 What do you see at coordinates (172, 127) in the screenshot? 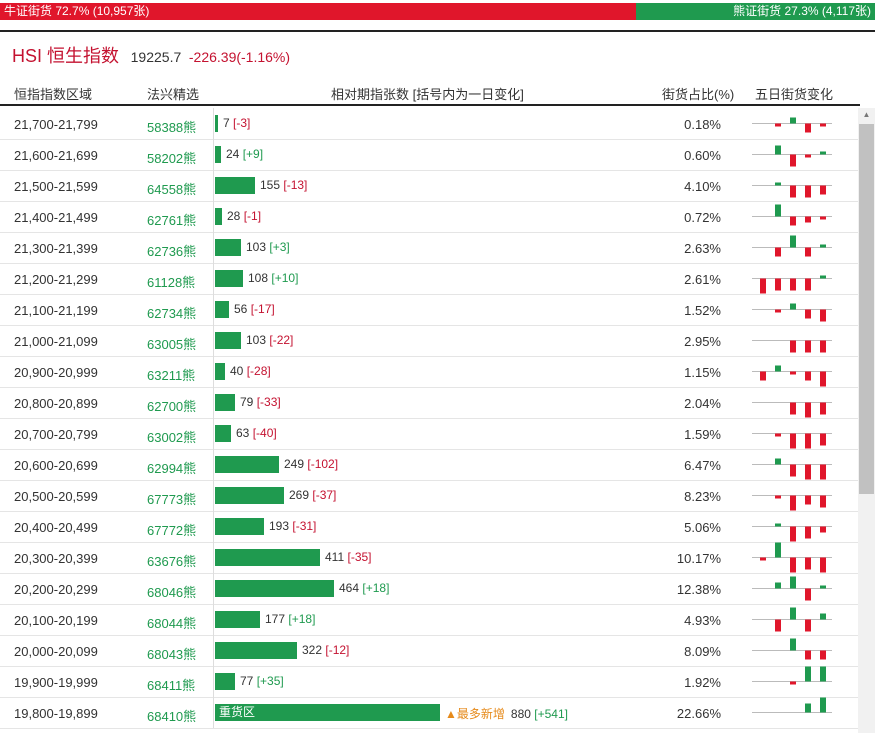
I see `warrant-code-link: 58388熊` at bounding box center [172, 127].